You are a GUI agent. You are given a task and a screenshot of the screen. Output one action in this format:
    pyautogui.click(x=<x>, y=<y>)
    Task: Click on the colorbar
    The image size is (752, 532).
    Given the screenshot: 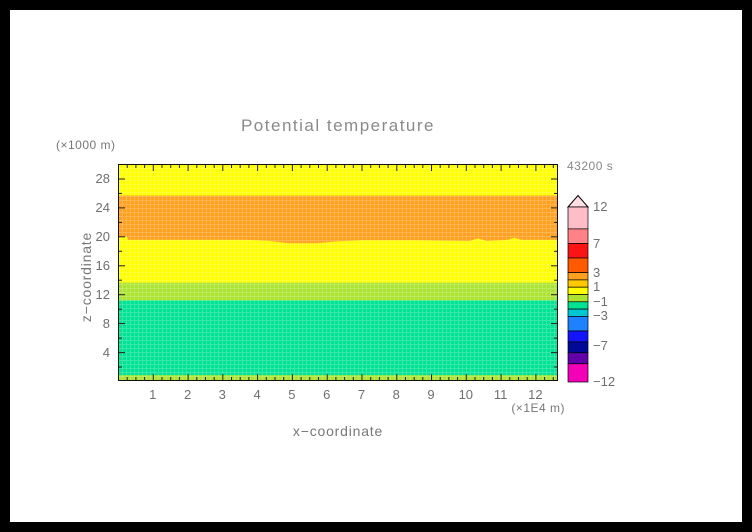 What is the action you would take?
    pyautogui.click(x=598, y=292)
    